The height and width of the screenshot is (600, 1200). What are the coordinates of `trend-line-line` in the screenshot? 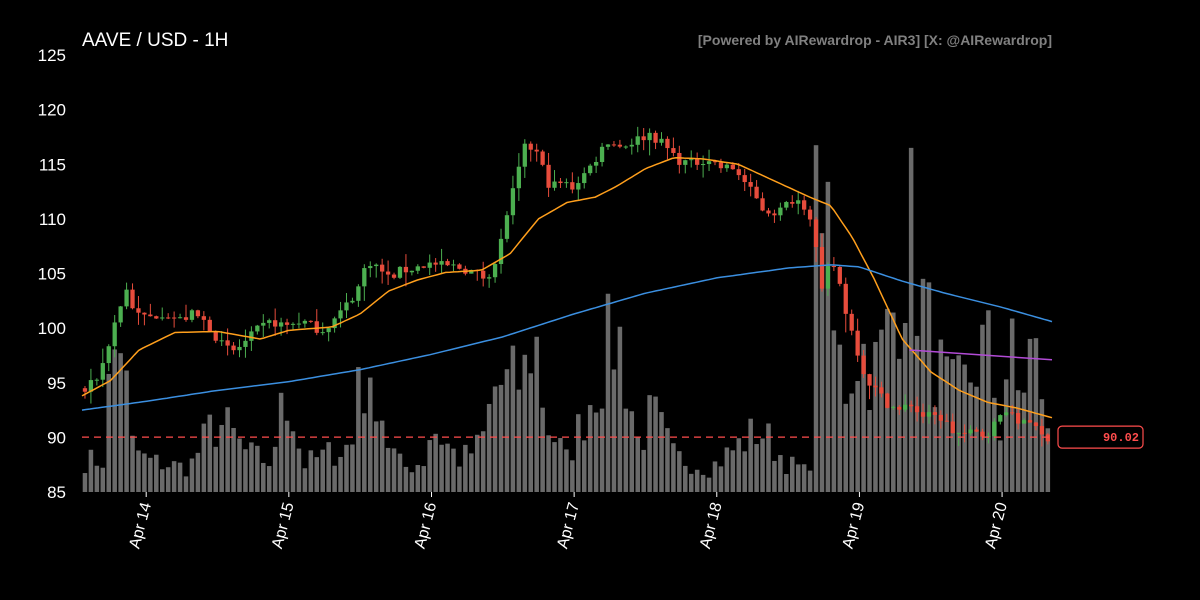 It's located at (981, 355).